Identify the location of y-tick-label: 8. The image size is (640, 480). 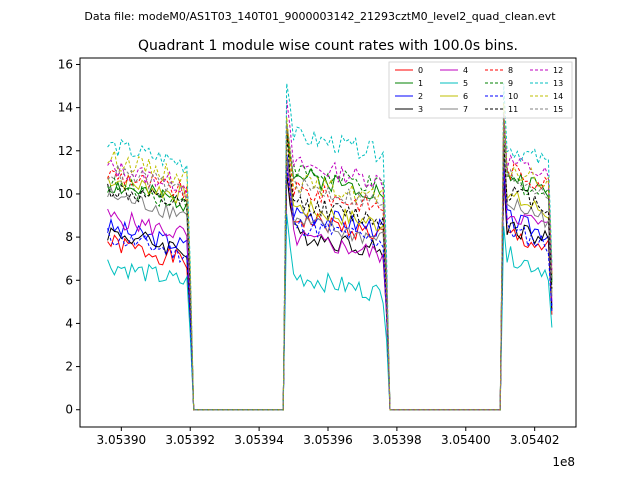
(69, 237).